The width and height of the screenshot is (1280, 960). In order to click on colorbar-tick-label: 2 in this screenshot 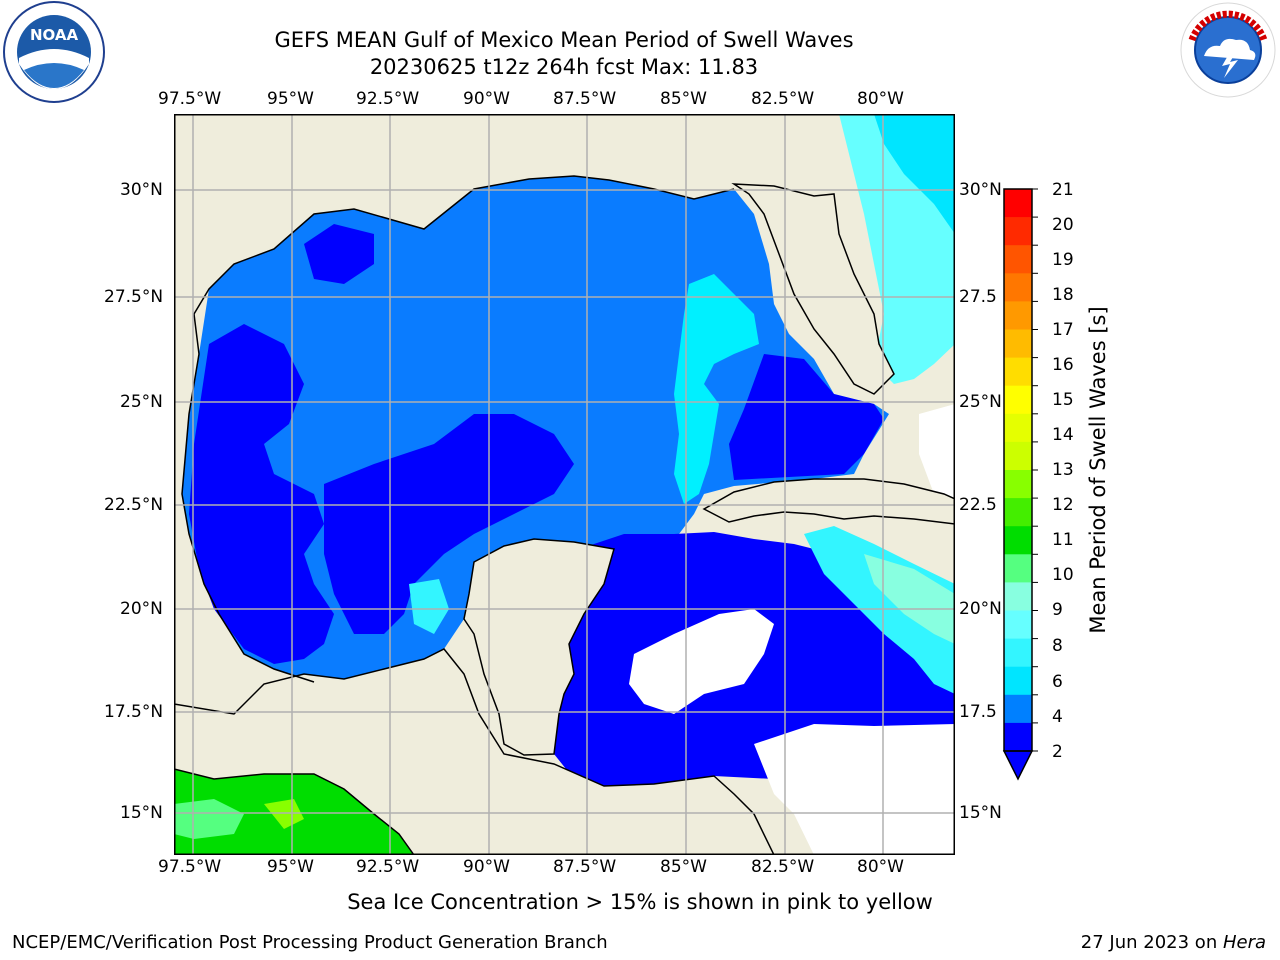, I will do `click(1057, 752)`.